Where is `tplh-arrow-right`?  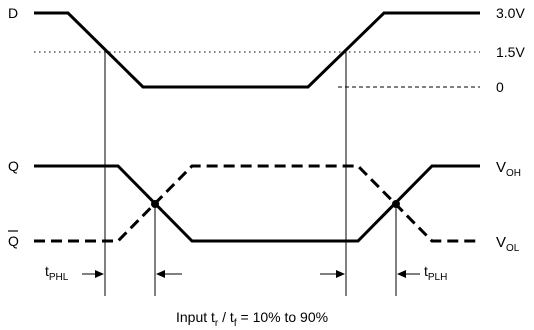 tplh-arrow-right is located at coordinates (408, 274).